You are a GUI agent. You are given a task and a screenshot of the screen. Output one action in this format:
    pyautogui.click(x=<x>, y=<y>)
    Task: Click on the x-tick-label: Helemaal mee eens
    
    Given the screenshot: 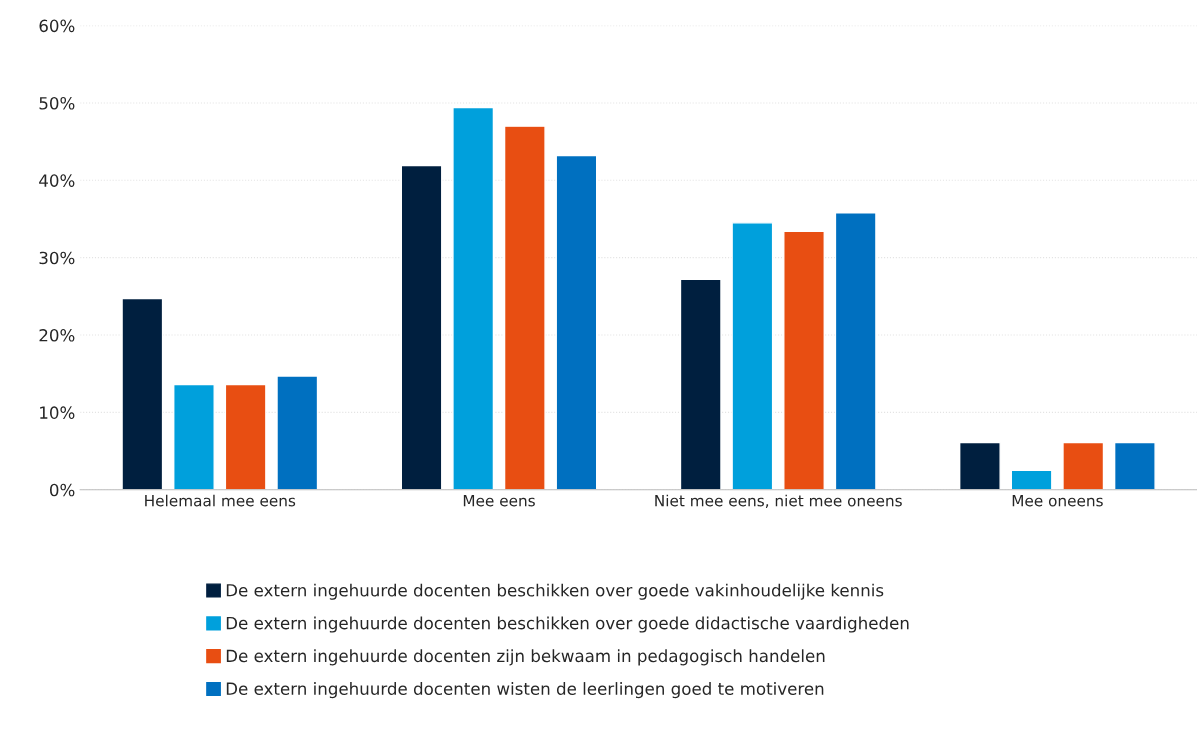 What is the action you would take?
    pyautogui.click(x=220, y=500)
    